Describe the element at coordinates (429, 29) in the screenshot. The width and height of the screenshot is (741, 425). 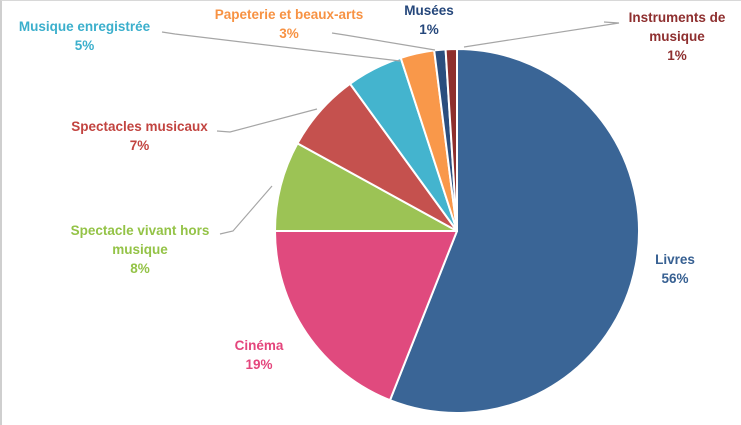
I see `slice-label-musees-pct: 1%` at that location.